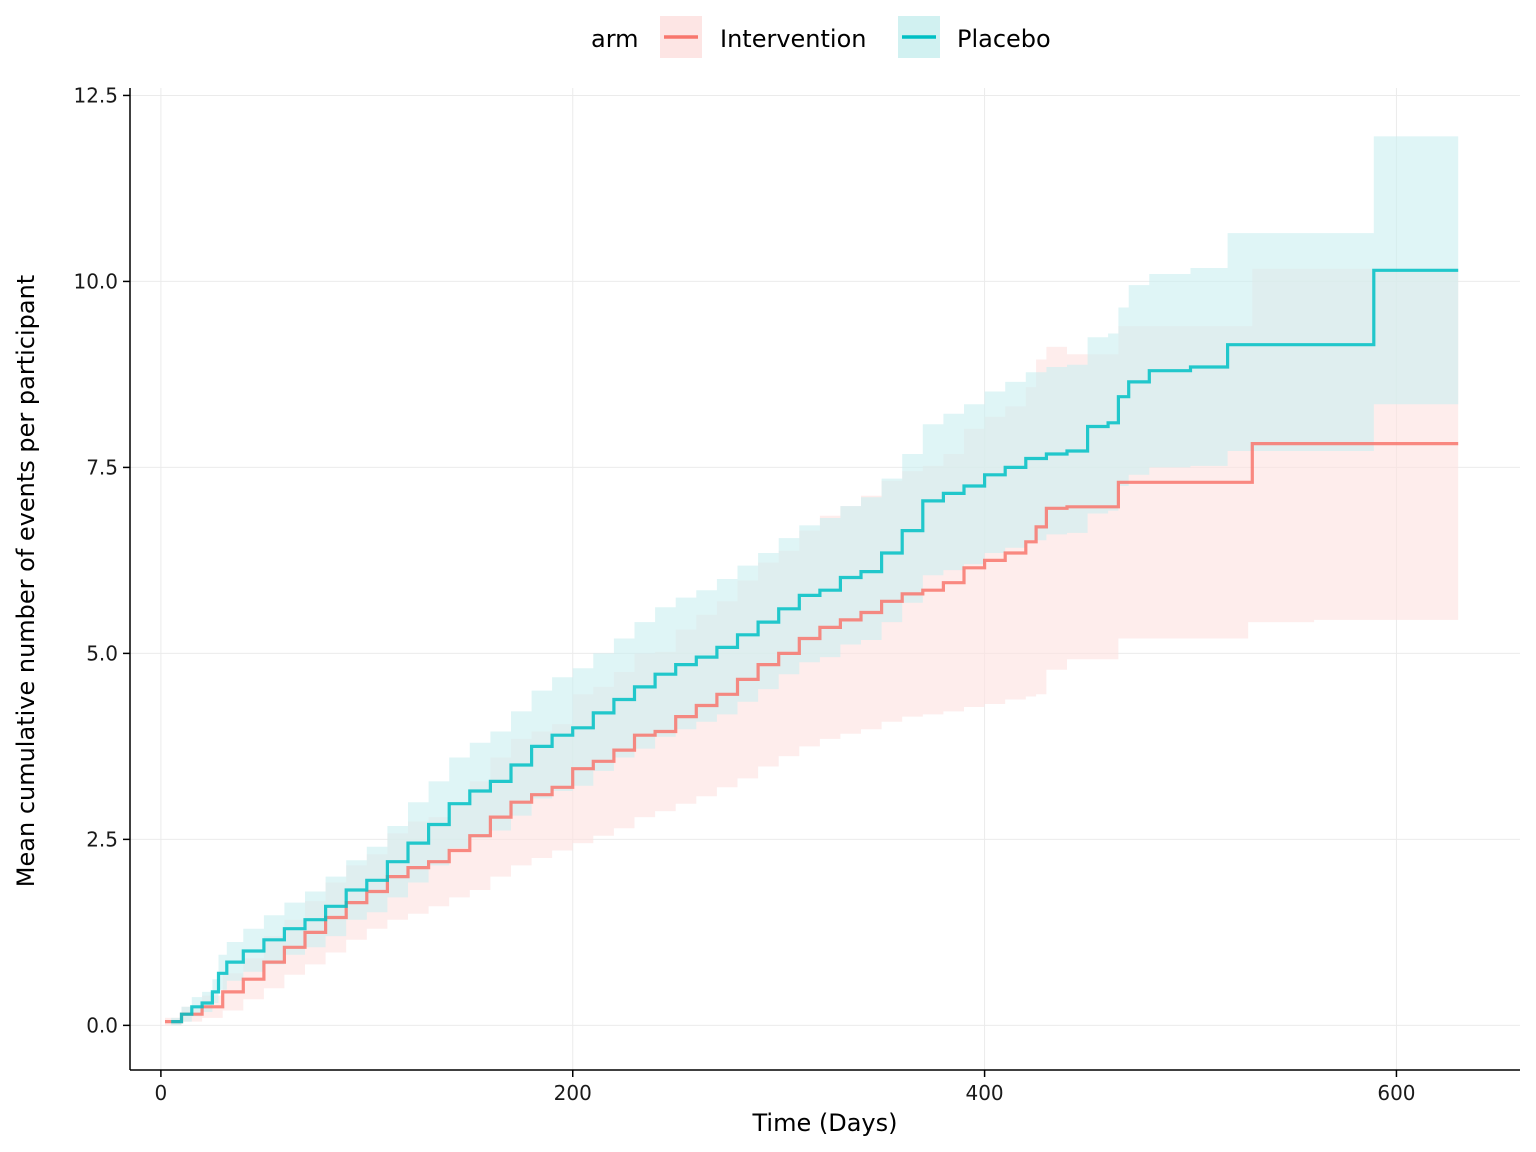 This screenshot has height=1152, width=1536. Describe the element at coordinates (825, 1123) in the screenshot. I see `x-axis-title: Time (Days)` at that location.